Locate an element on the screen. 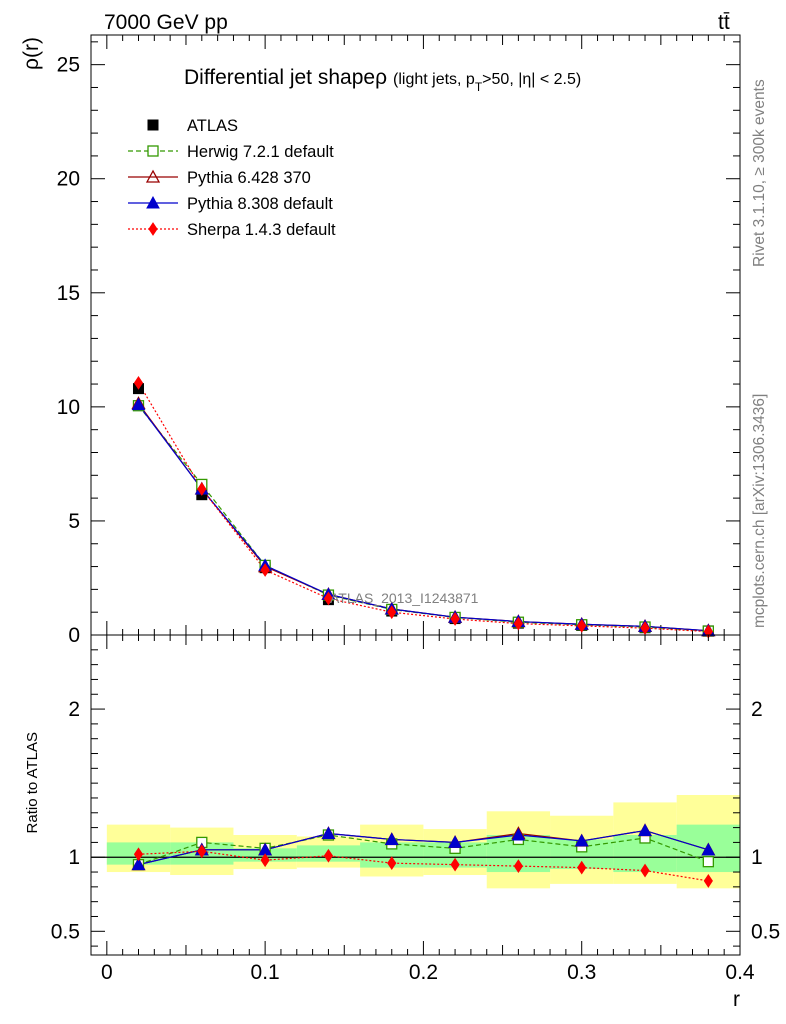 Image resolution: width=786 pixels, height=1024 pixels. legend-label: ATLAS is located at coordinates (212, 126).